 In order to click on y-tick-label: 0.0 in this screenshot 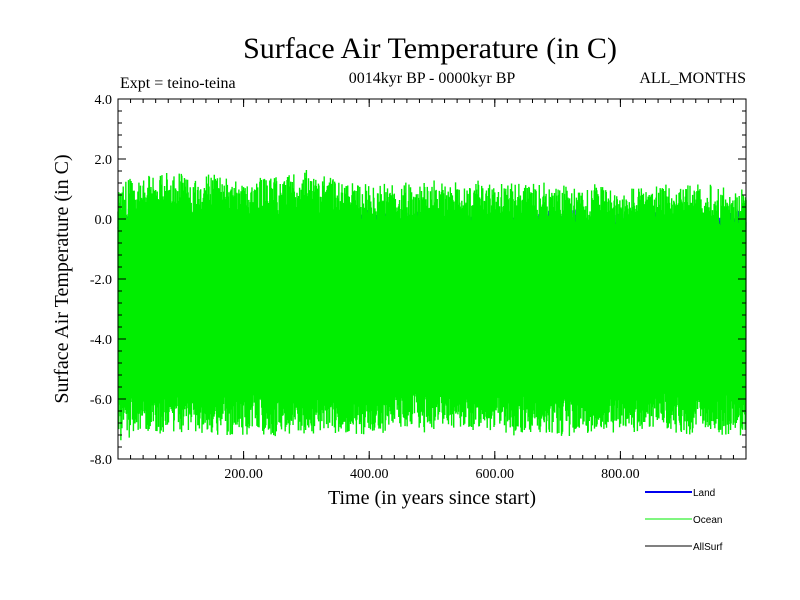, I will do `click(104, 220)`.